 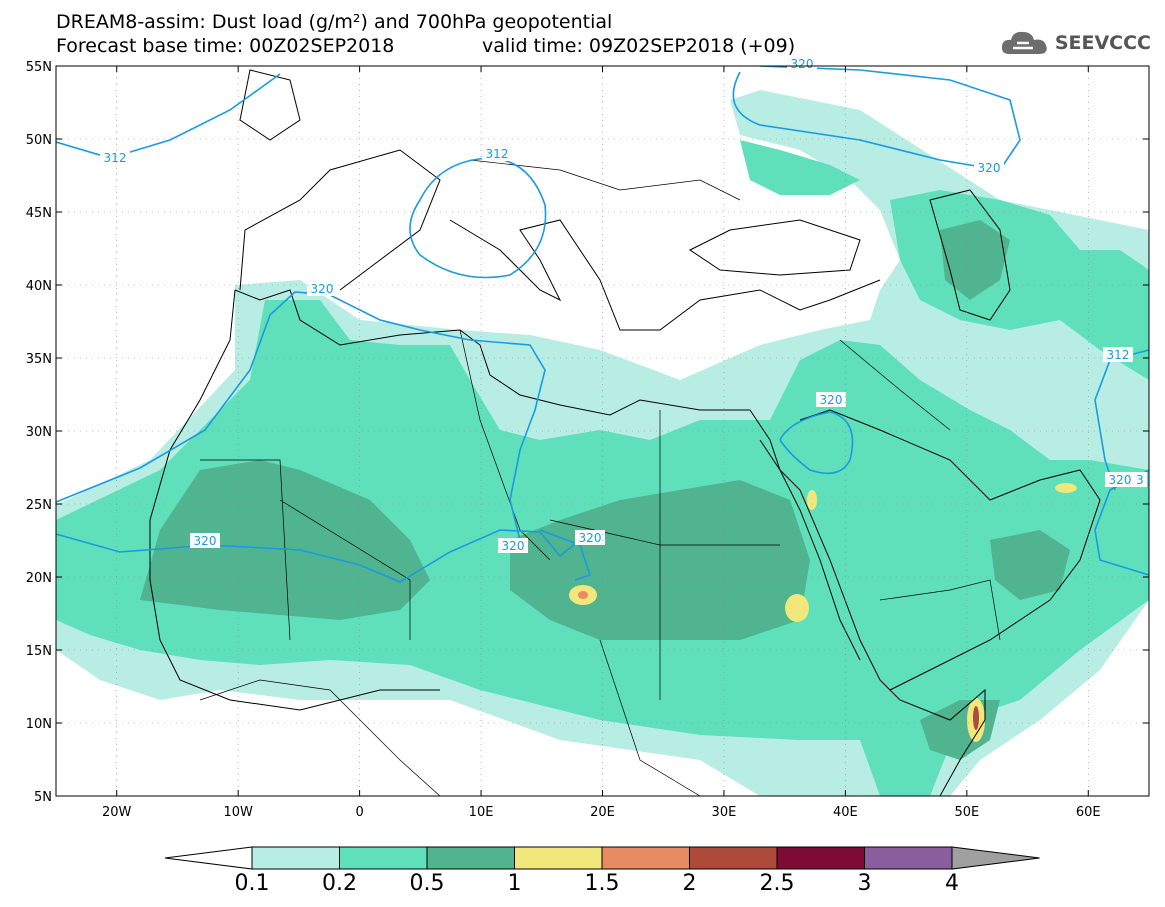 What do you see at coordinates (639, 46) in the screenshot?
I see `valid-time: valid time: 09Z02SEP2018 (+09)` at bounding box center [639, 46].